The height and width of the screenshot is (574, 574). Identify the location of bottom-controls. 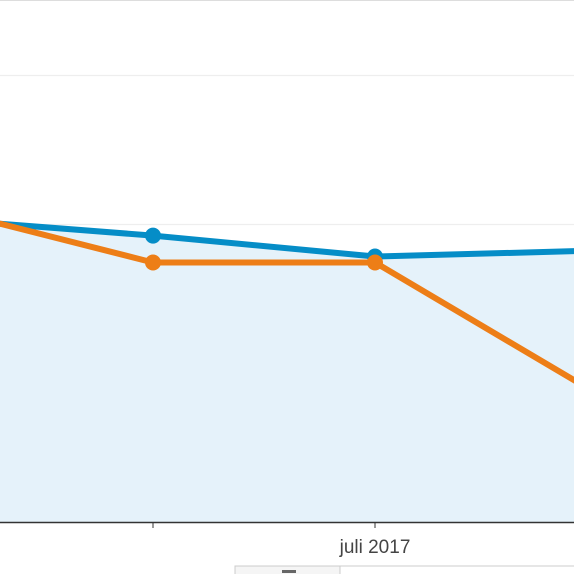
(404, 569).